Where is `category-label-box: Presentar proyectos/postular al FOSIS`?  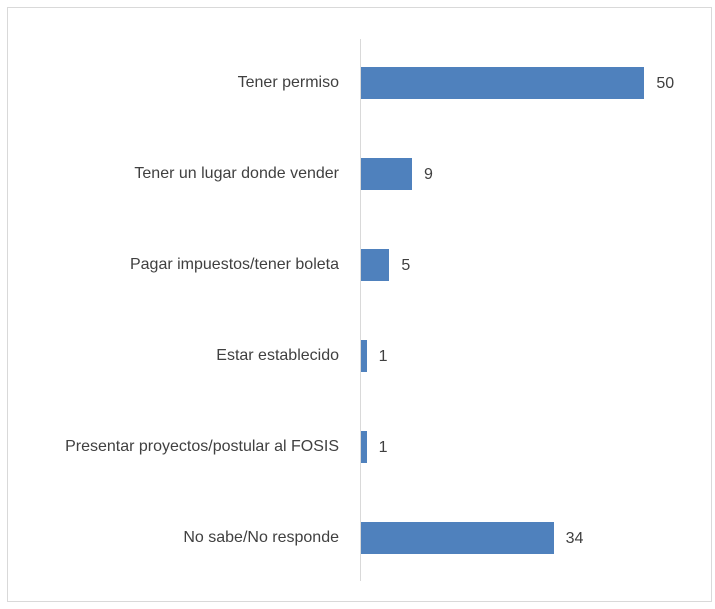
category-label-box: Presentar proyectos/postular al FOSIS is located at coordinates (173, 447).